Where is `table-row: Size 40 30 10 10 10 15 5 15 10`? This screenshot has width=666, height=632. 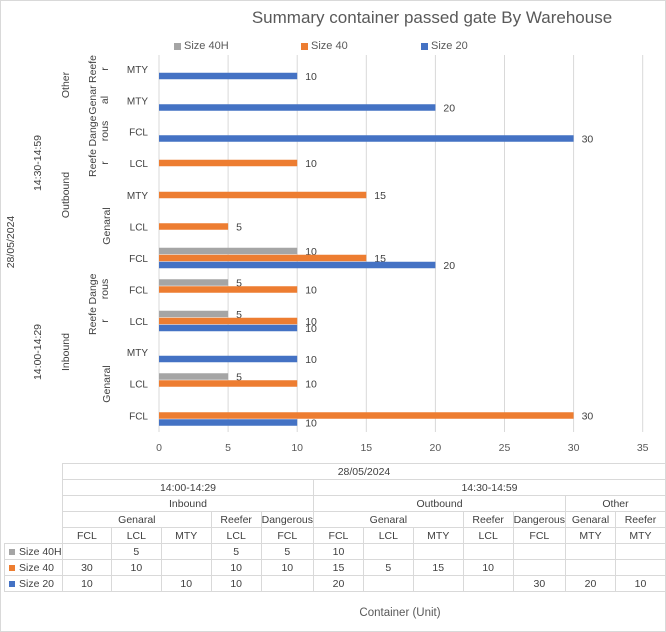
table-row: Size 40 30 10 10 10 15 5 15 10 is located at coordinates (335, 567).